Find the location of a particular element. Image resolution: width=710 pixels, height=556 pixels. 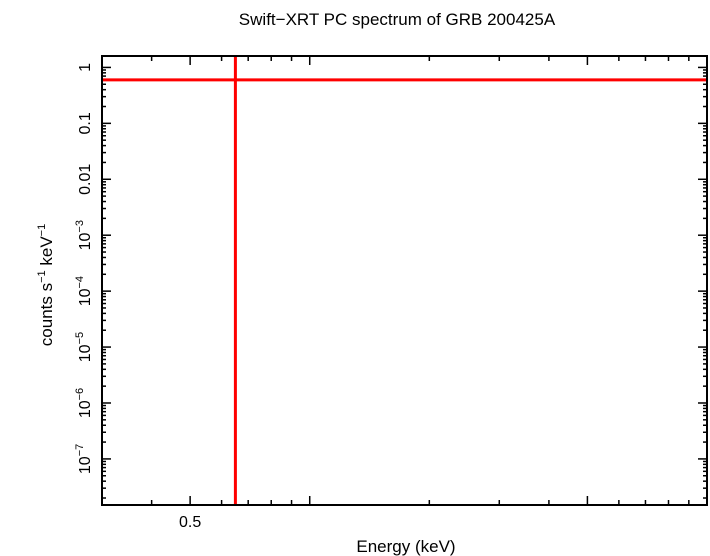

y-axis-label: counts s−1 keV−1 is located at coordinates (46, 285).